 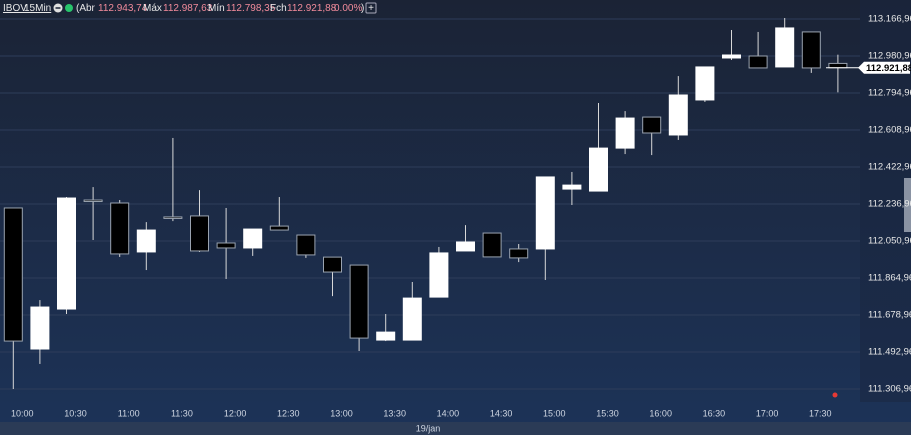 I want to click on x-tick-label: 11:30, so click(x=182, y=413).